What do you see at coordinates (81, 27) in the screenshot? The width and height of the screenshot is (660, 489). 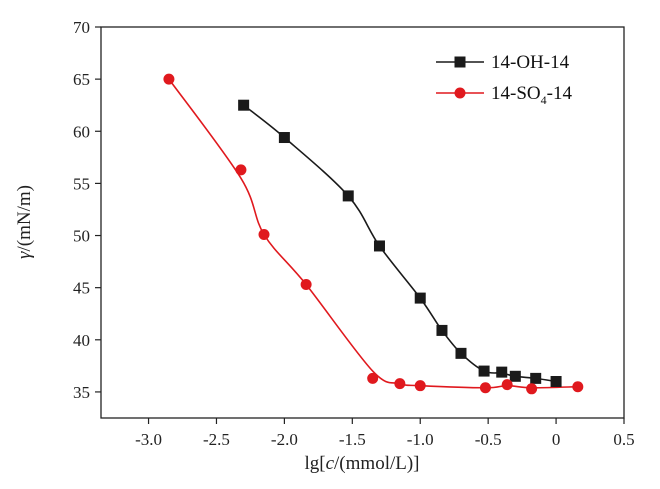 I see `y-tick-label: 70` at bounding box center [81, 27].